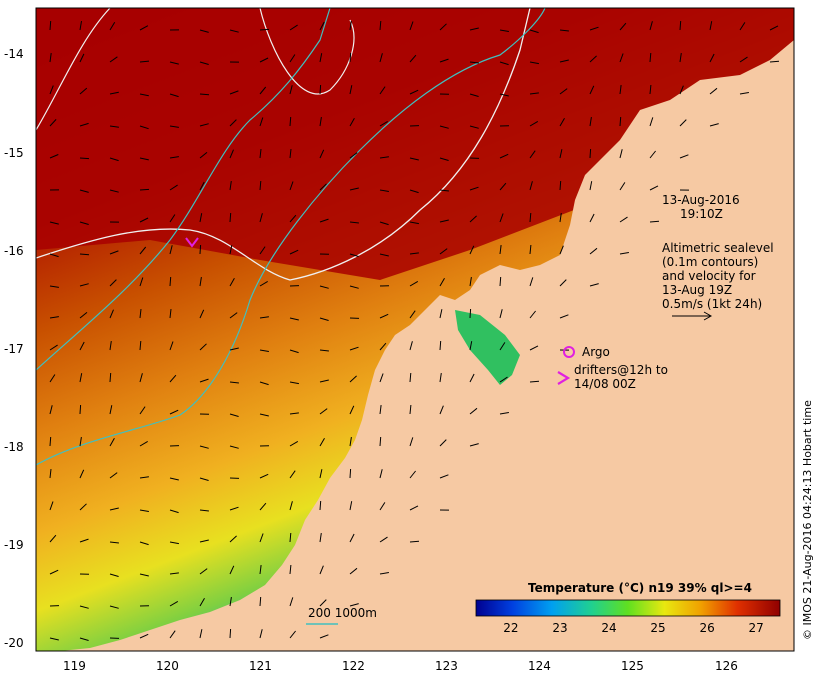 Image resolution: width=820 pixels, height=680 pixels. What do you see at coordinates (633, 628) in the screenshot?
I see `colorbar-ticks: 22 23 24 25 26 27` at bounding box center [633, 628].